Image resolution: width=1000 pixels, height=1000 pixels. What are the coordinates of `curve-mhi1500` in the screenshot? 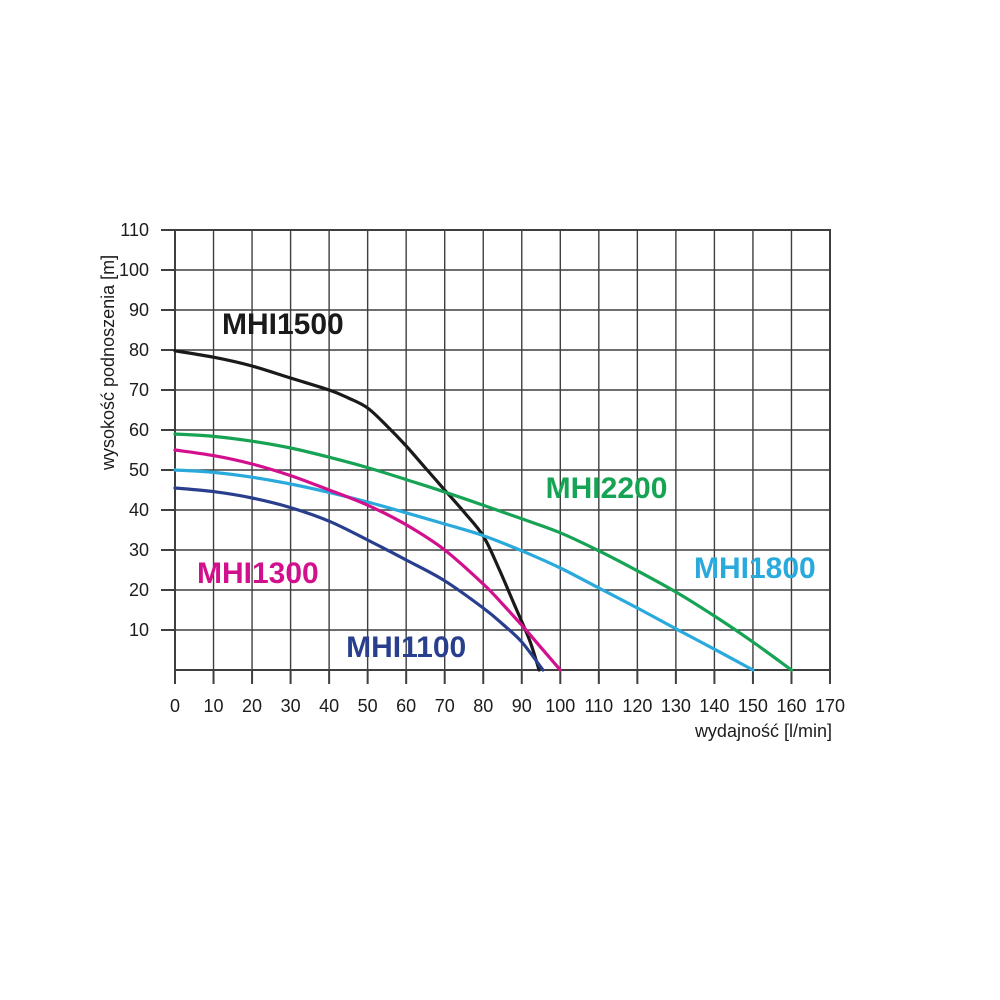 It's located at (357, 510).